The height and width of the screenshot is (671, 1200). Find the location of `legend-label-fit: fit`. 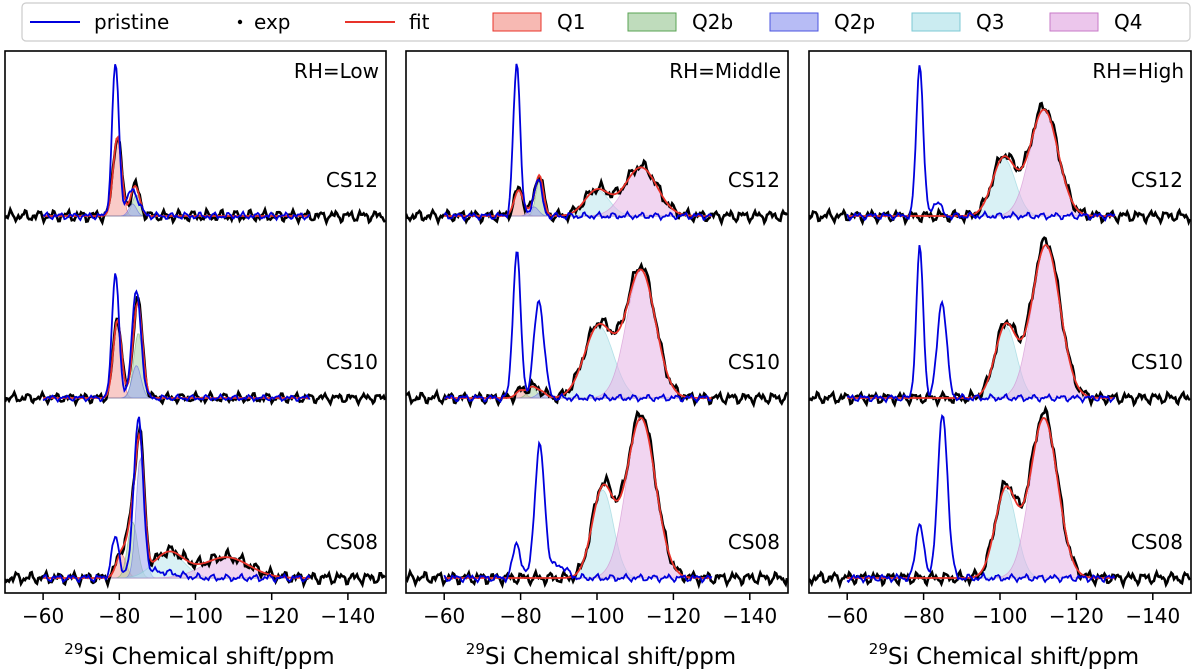

legend-label-fit: fit is located at coordinates (419, 22).